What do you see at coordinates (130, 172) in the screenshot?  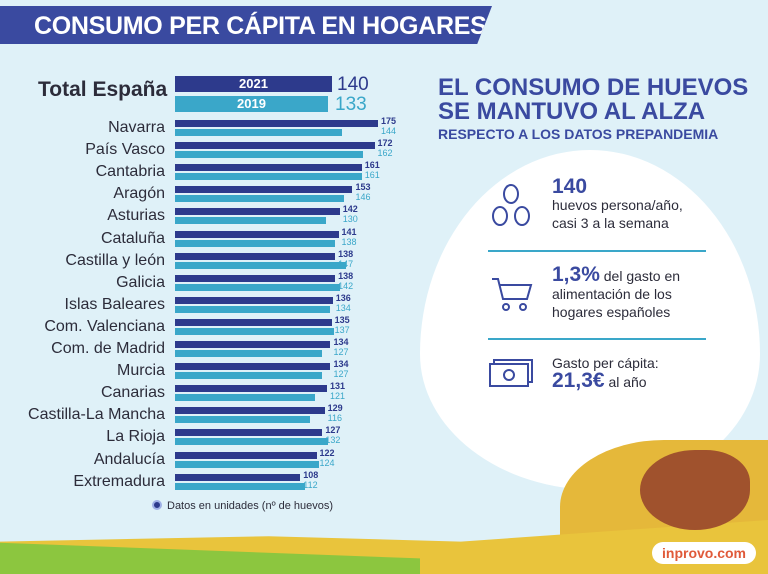 I see `region-label: Cantabria` at bounding box center [130, 172].